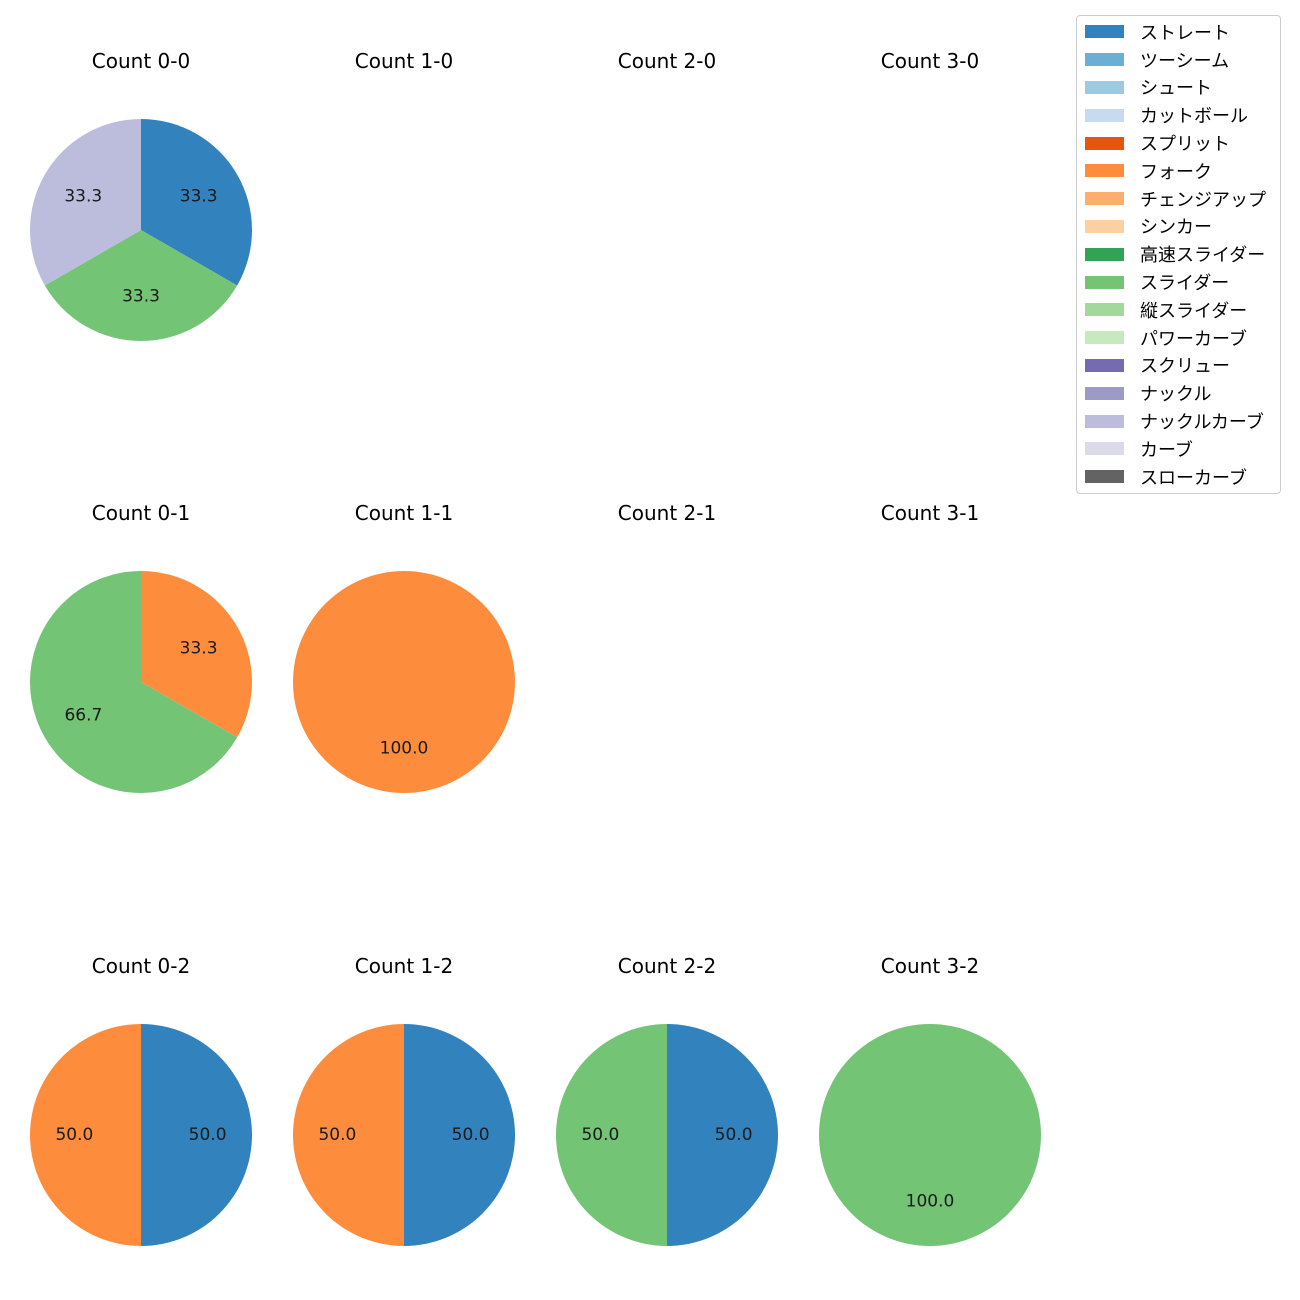 The height and width of the screenshot is (1300, 1300). I want to click on pie-panel: Count 0-2 50.0 50.0, so click(141, 1100).